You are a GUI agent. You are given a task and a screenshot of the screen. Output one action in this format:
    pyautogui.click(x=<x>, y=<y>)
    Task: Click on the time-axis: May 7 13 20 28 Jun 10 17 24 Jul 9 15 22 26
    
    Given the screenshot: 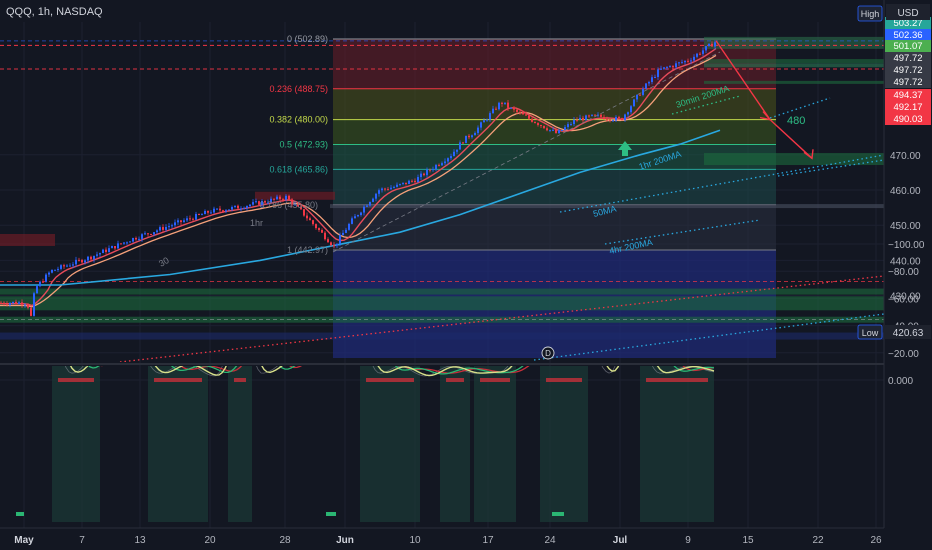 What is the action you would take?
    pyautogui.click(x=448, y=540)
    